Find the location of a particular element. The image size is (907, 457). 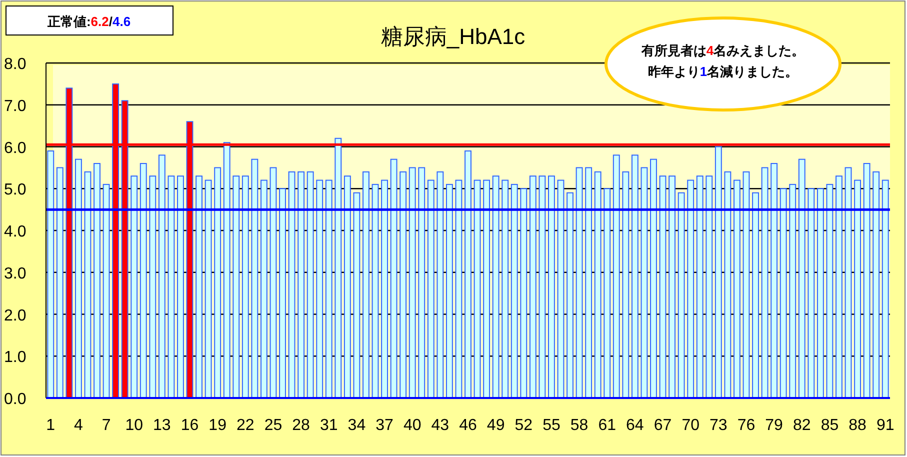

y-tick-label: 7.0 is located at coordinates (15, 106).